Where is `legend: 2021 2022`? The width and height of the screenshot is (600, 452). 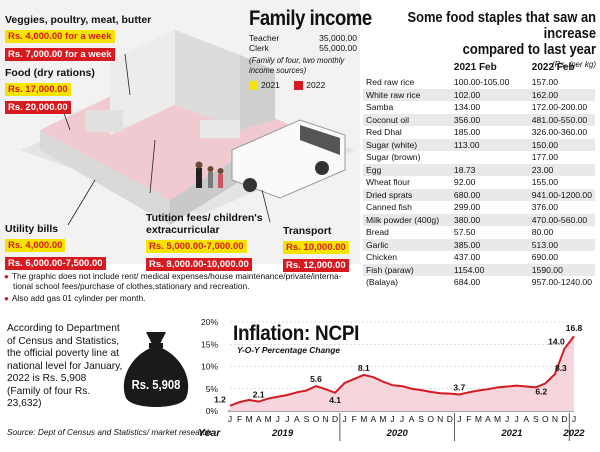
legend: 2021 2022 is located at coordinates (303, 85).